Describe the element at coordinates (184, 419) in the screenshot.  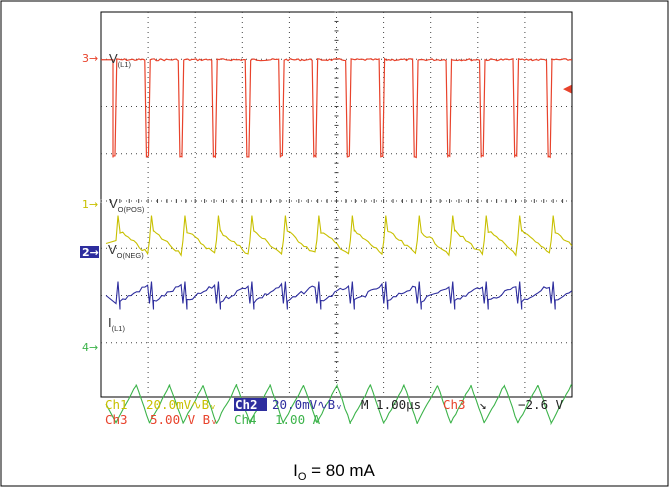
I see `readout-ch3-setting: 5.00 V Bᵥ` at that location.